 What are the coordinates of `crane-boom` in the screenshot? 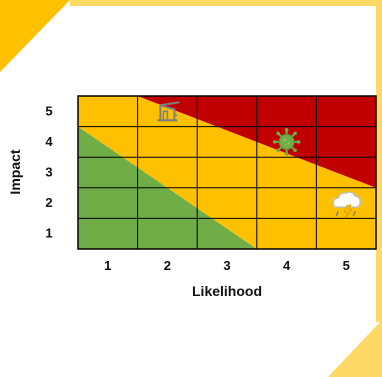 It's located at (170, 104).